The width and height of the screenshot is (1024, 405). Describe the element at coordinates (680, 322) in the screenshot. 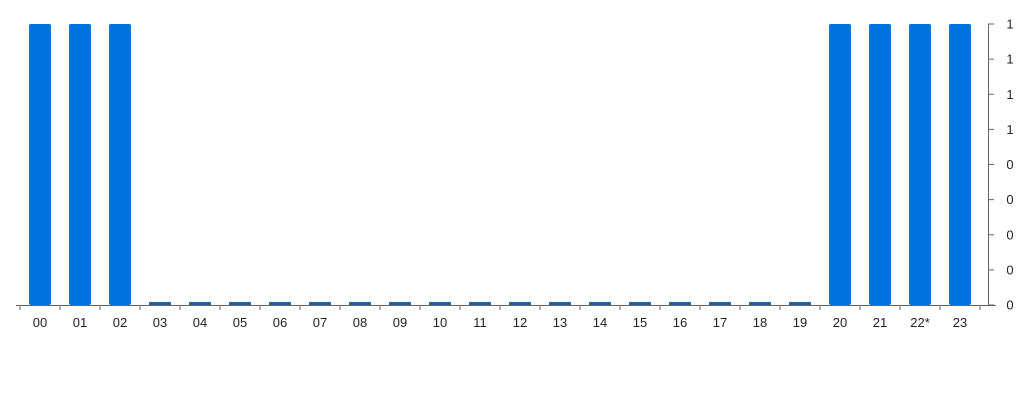

I see `x-tick-label: 16` at that location.